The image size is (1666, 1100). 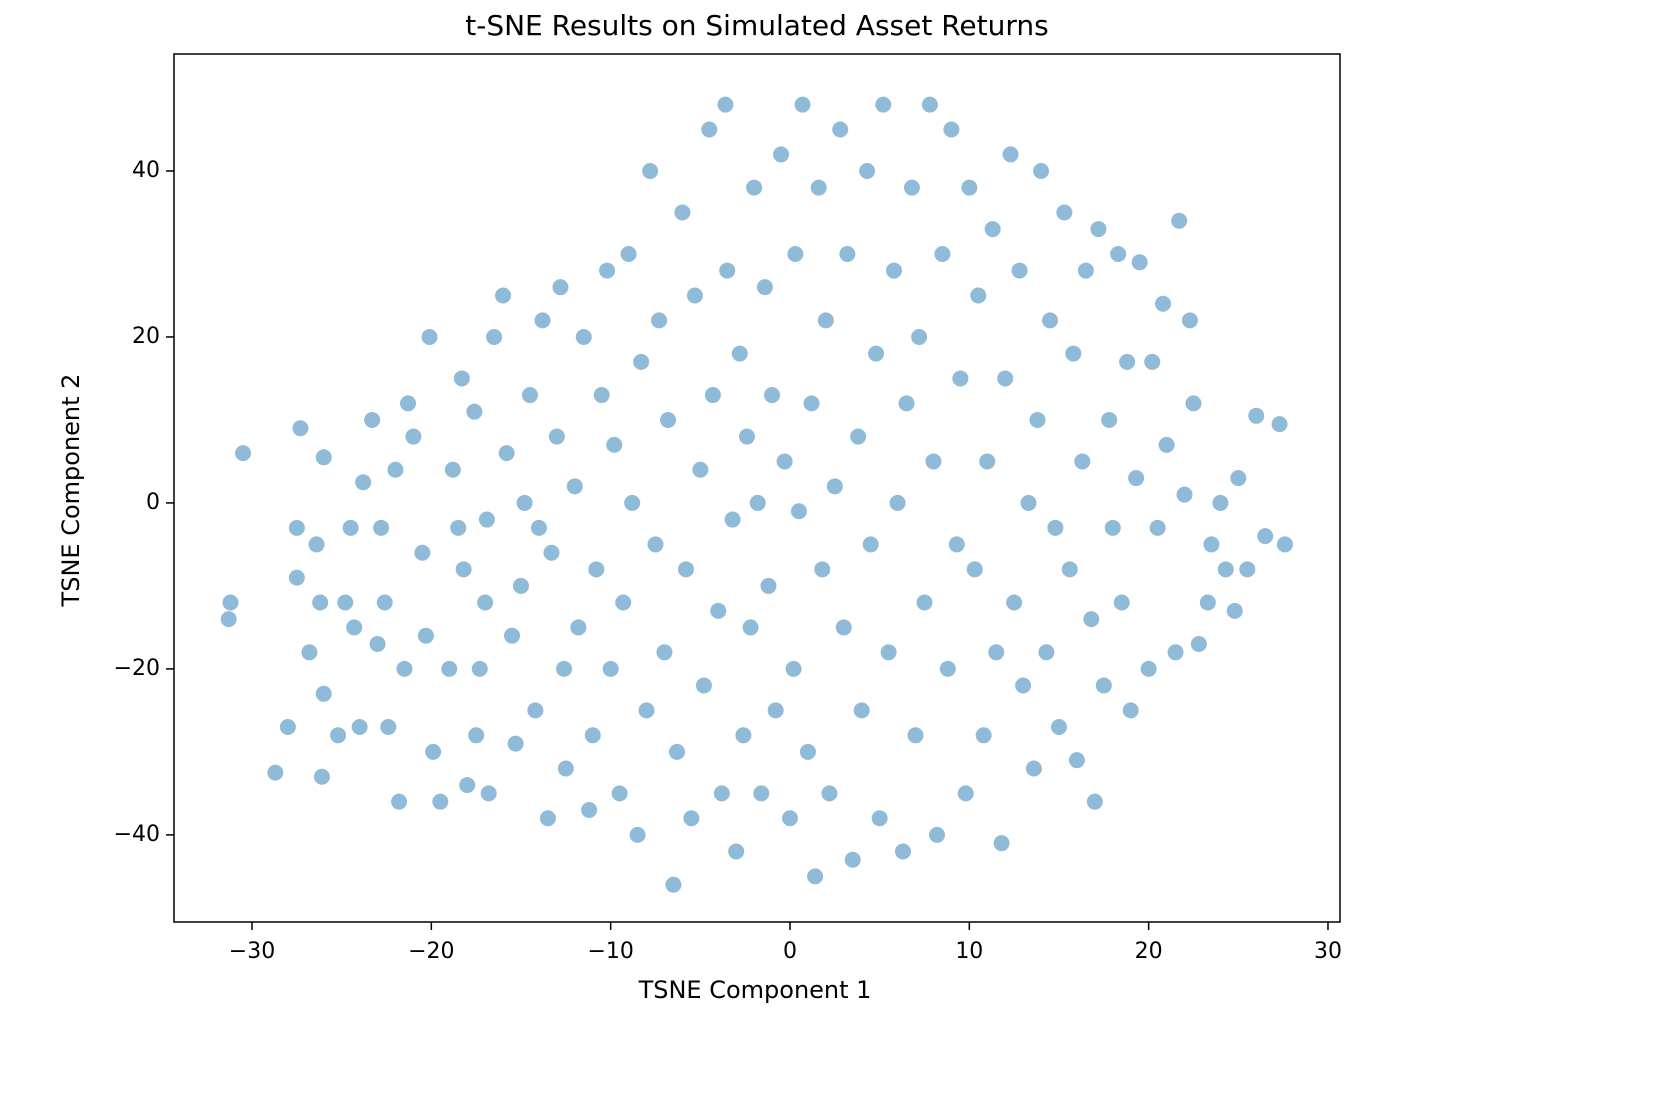 What do you see at coordinates (610, 951) in the screenshot?
I see `x-tick-label: −10` at bounding box center [610, 951].